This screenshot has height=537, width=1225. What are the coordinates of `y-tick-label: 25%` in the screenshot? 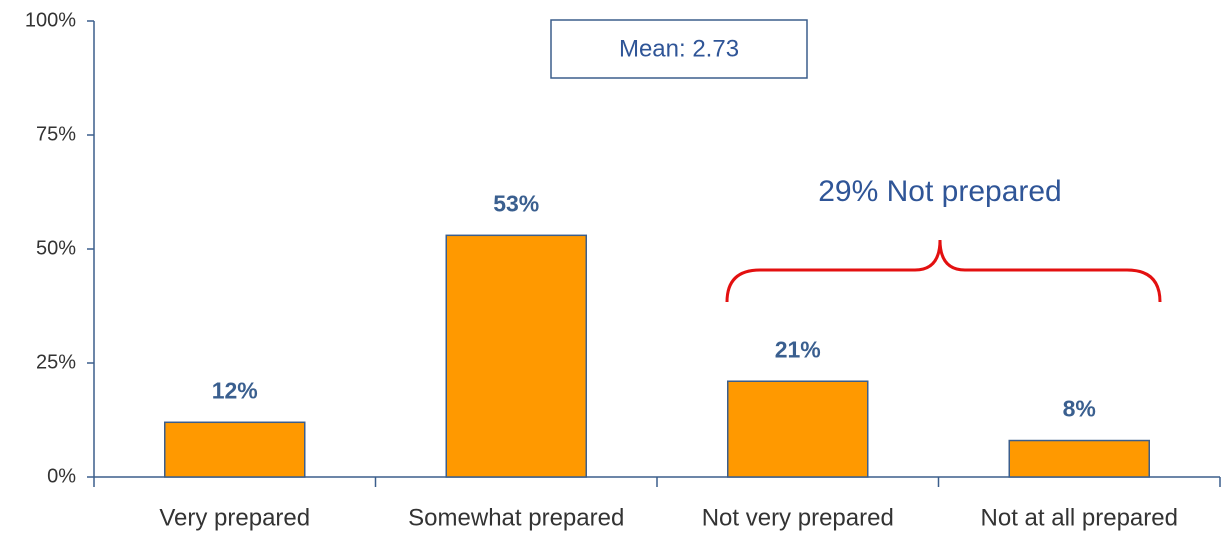 It's located at (56, 362).